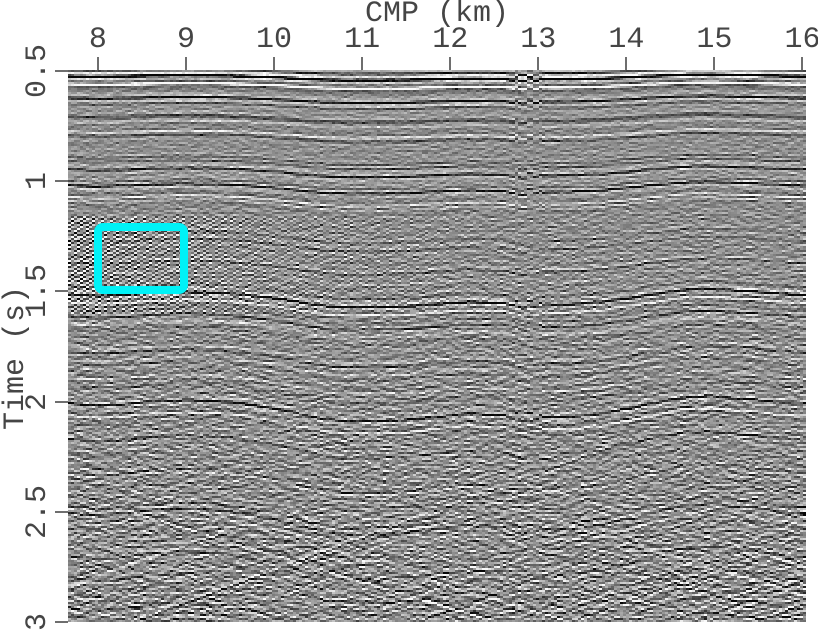  Describe the element at coordinates (38, 71) in the screenshot. I see `y-tick-label: 0.5` at that location.